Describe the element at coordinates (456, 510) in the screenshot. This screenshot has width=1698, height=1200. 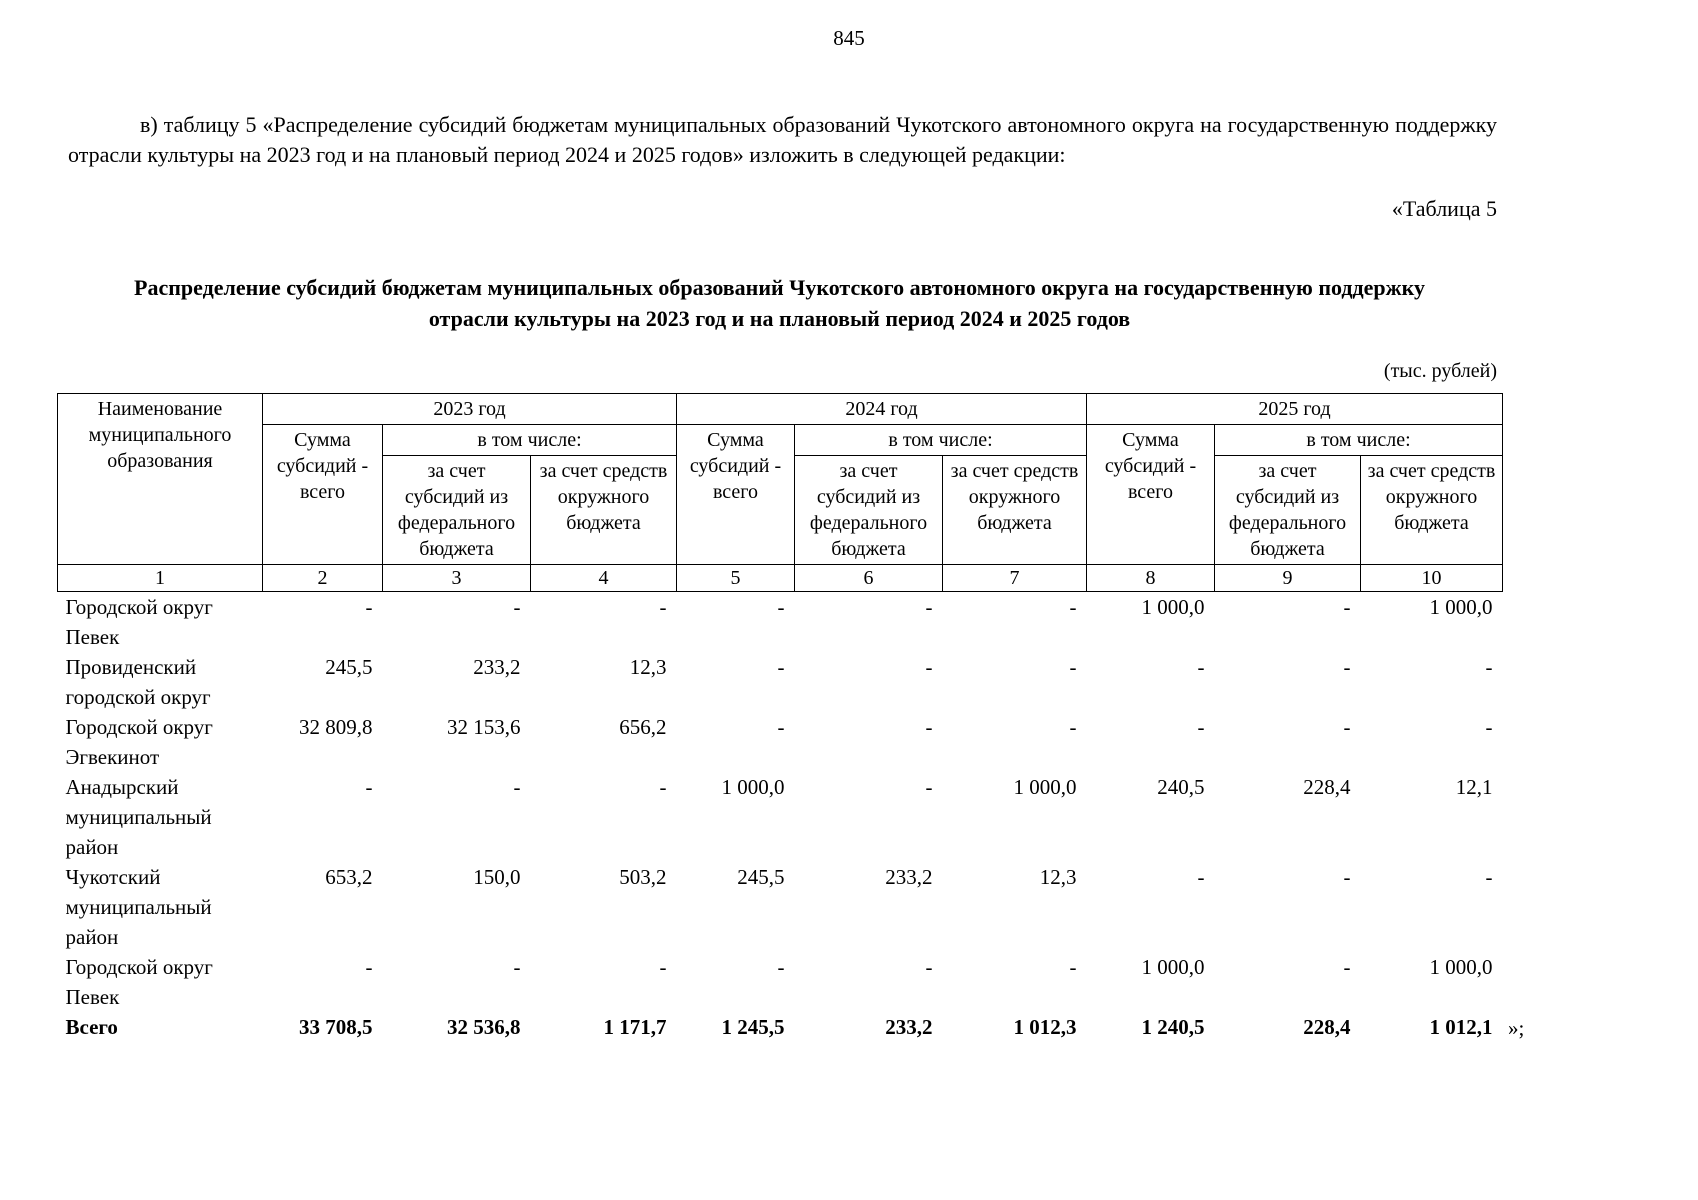
I see `header-federal-2023: за счет субсидий из федерального бюджета` at that location.